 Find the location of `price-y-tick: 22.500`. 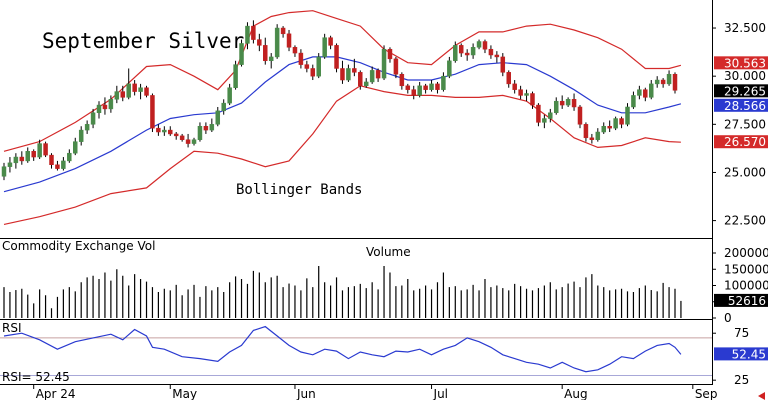

price-y-tick: 22.500 is located at coordinates (745, 221).